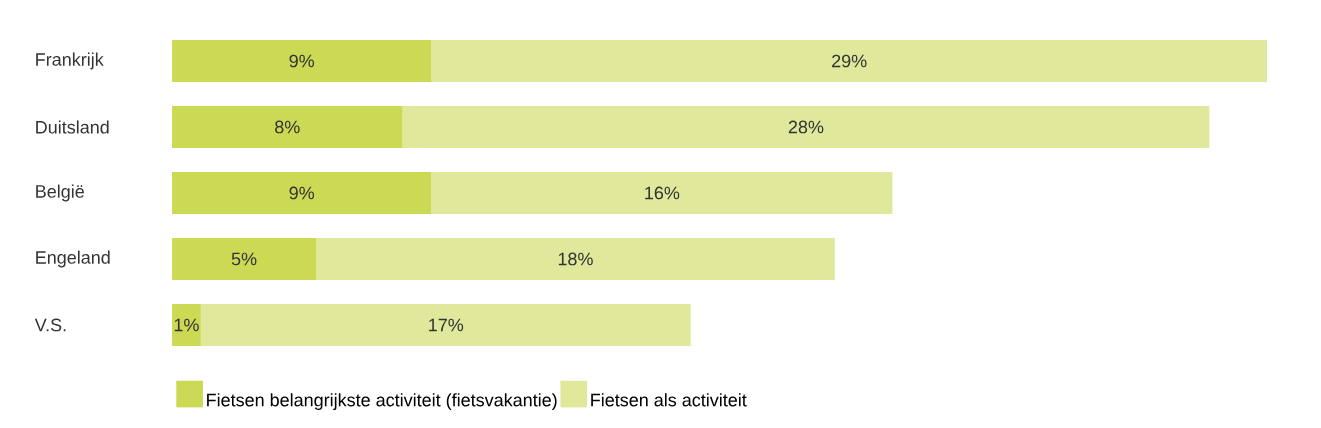  I want to click on legend-label: Fietsen belangrijkste activiteit (fietsvakantie), so click(382, 401).